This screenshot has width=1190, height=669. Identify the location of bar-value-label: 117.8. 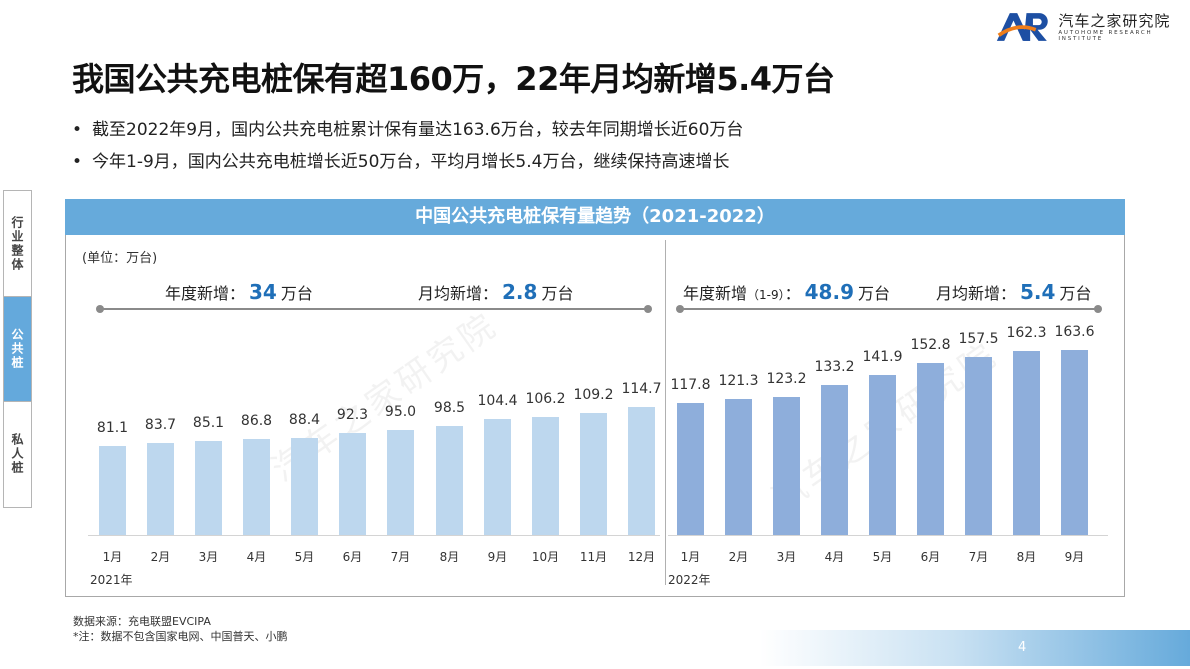
(690, 385).